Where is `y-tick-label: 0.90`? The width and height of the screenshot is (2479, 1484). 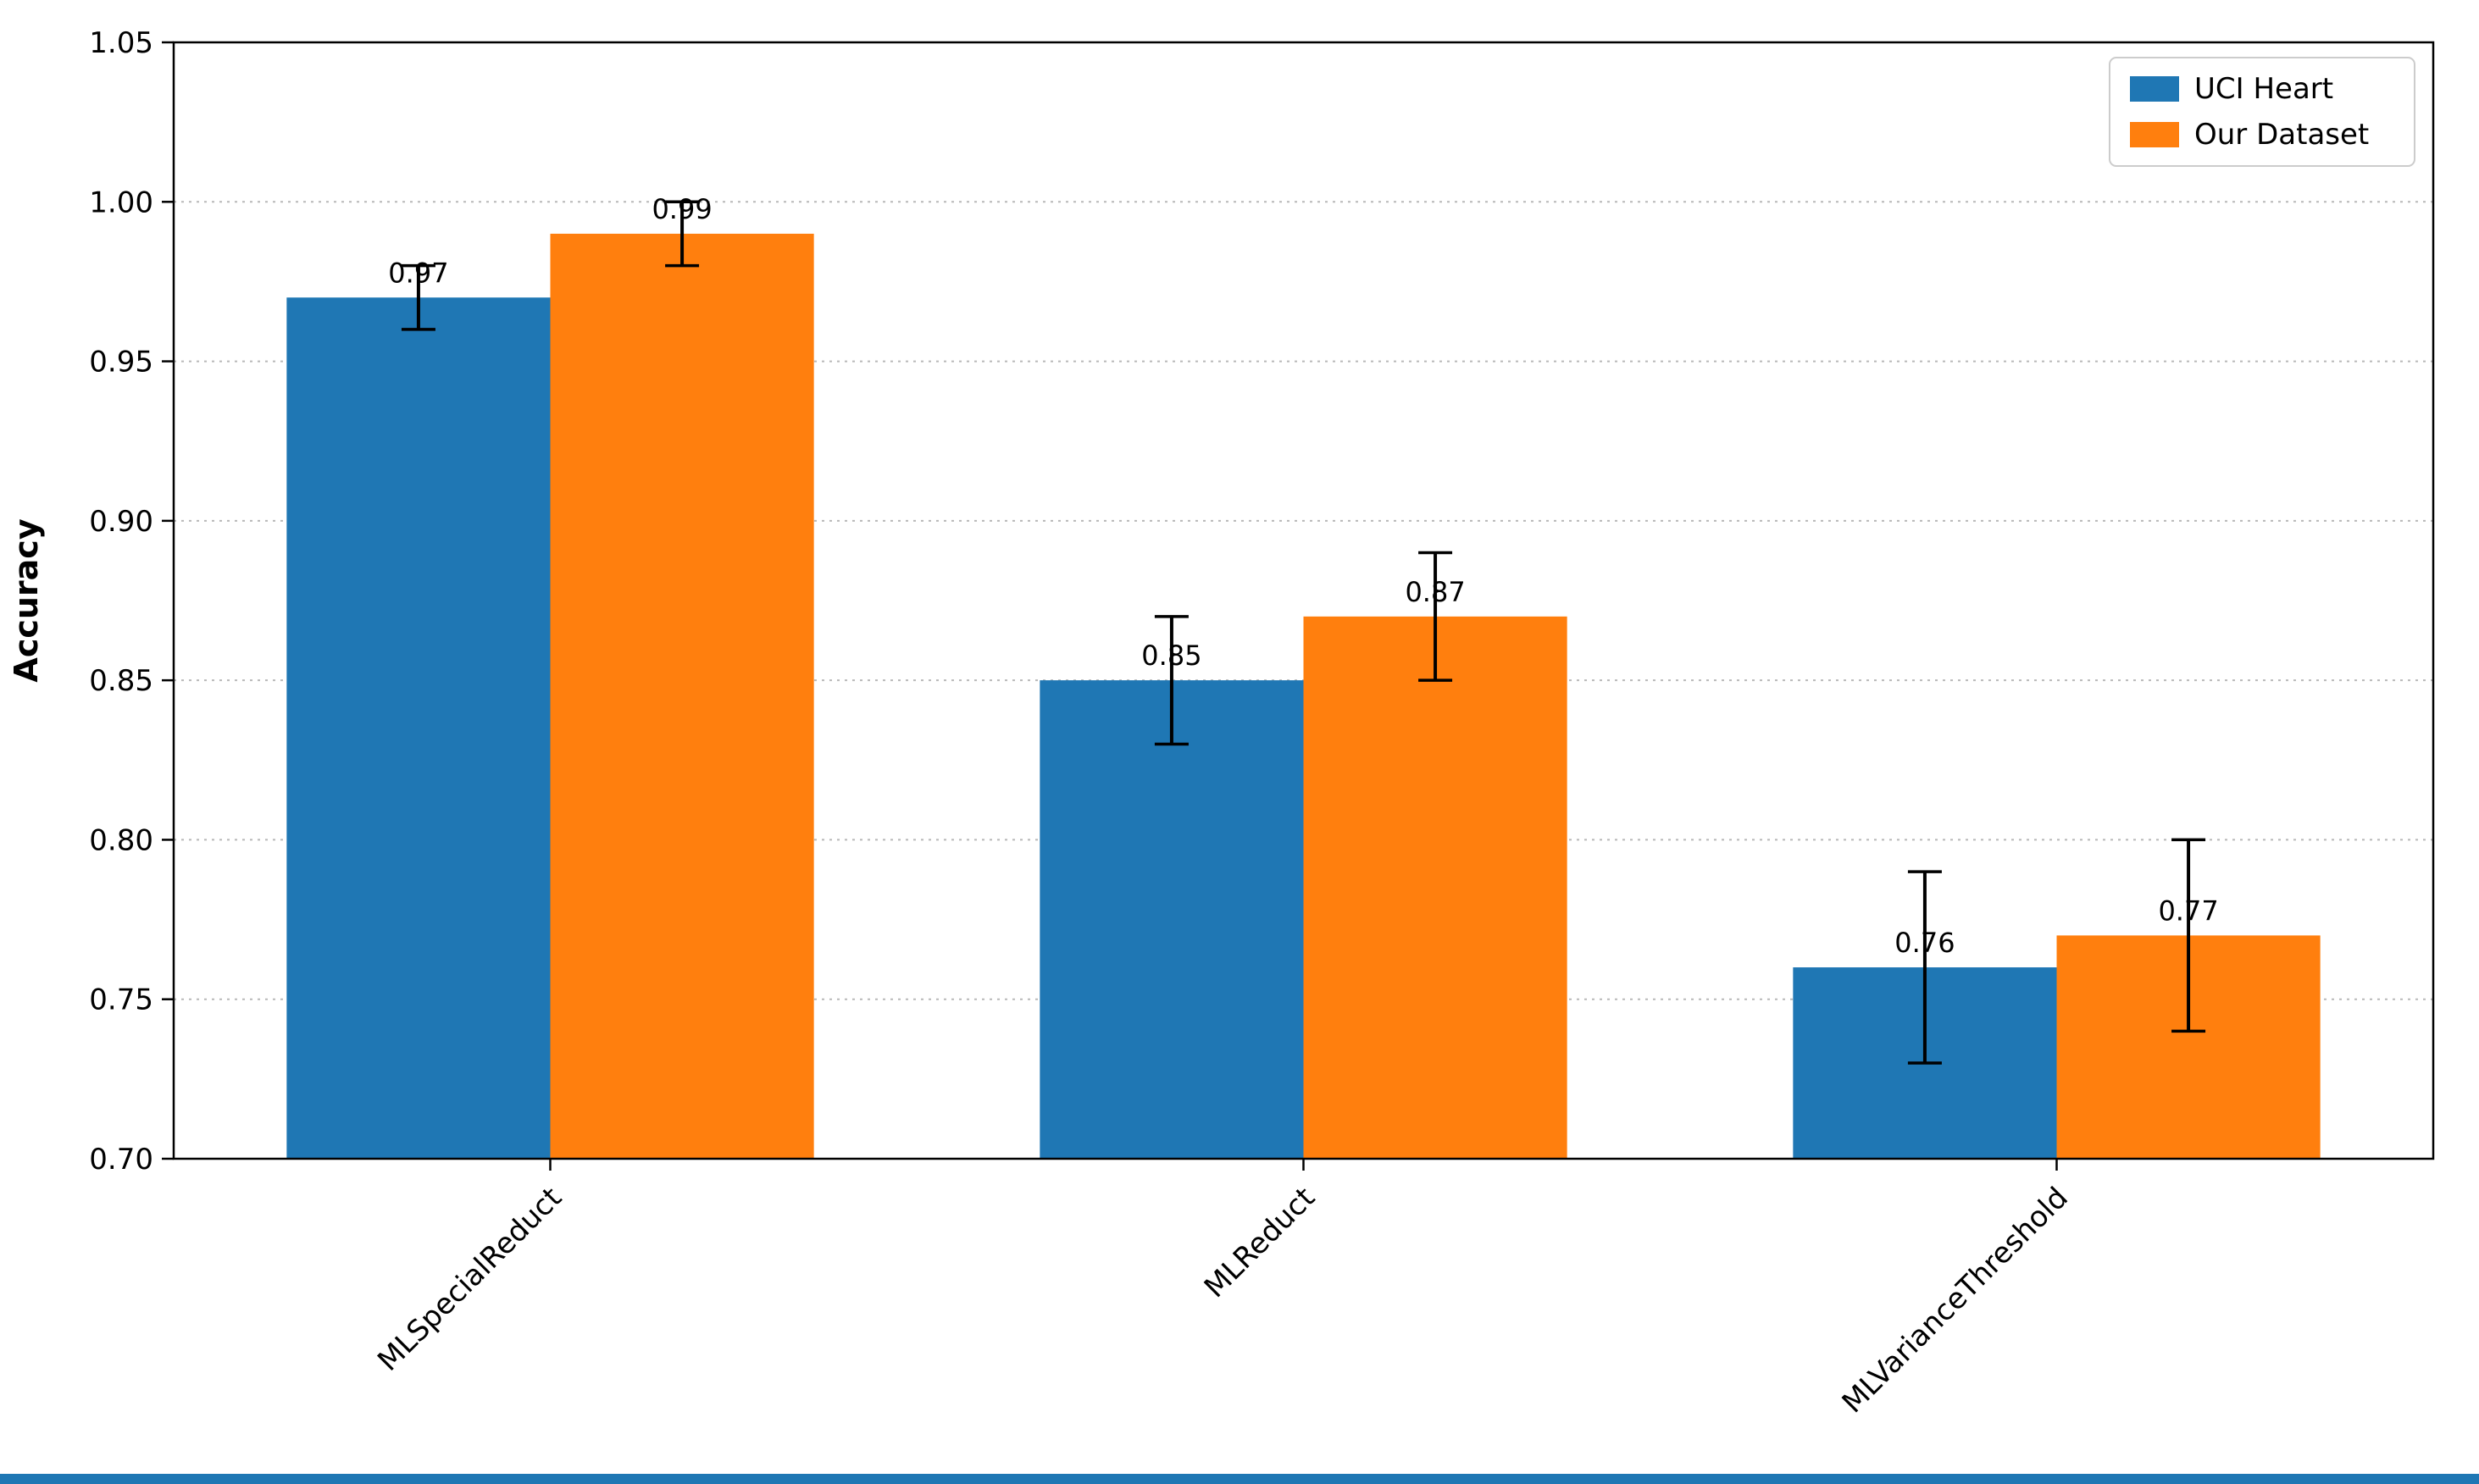 y-tick-label: 0.90 is located at coordinates (121, 522).